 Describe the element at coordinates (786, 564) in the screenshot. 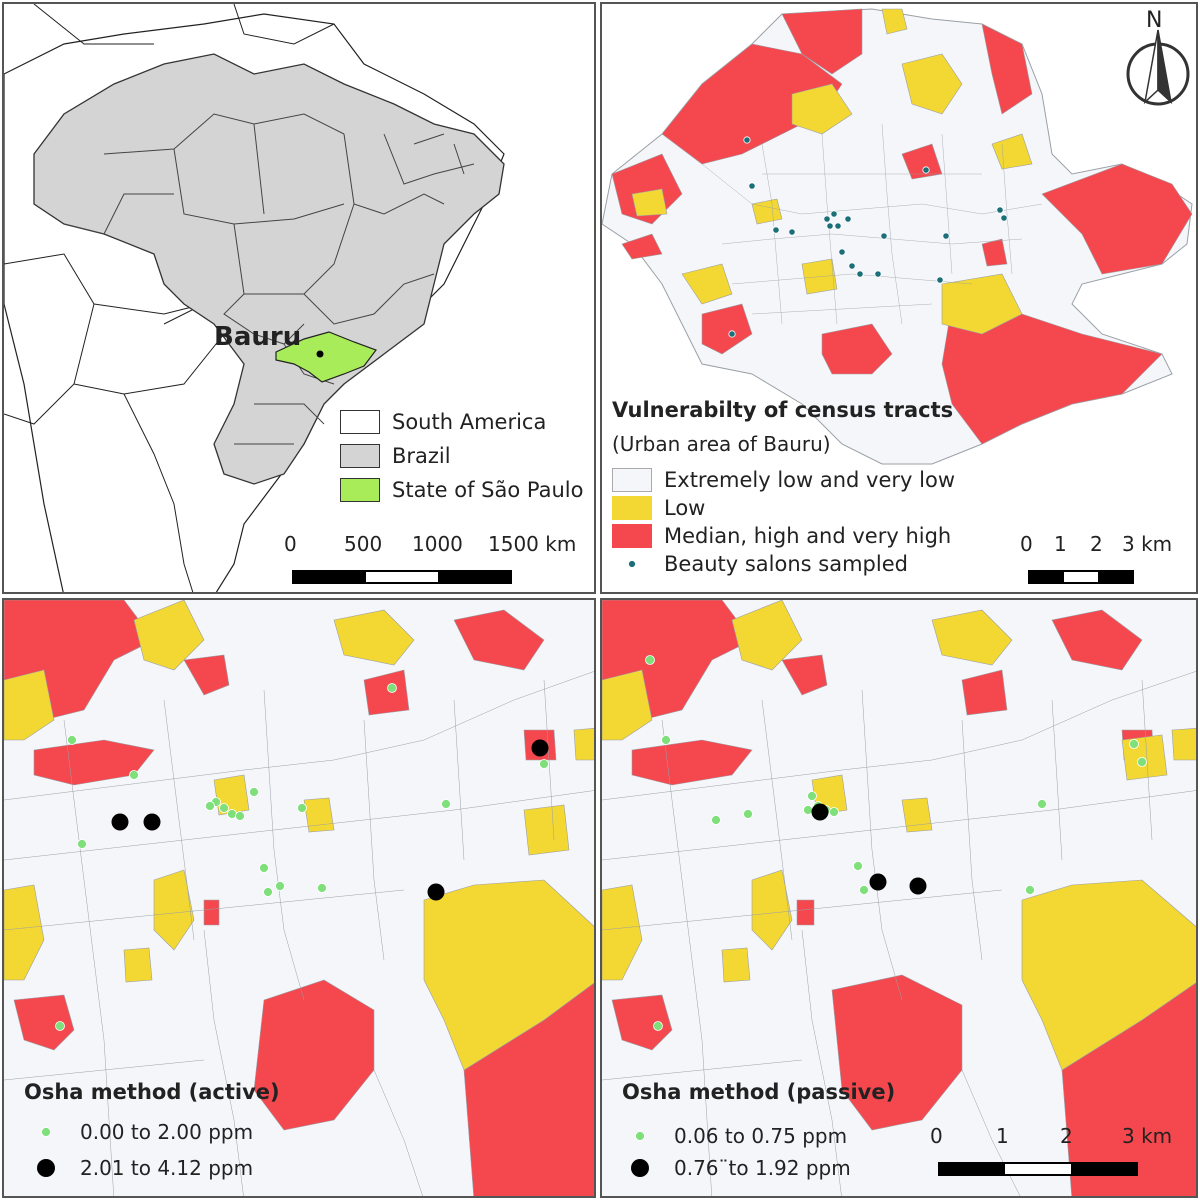

I see `legend-label: Beauty salons sampled` at that location.